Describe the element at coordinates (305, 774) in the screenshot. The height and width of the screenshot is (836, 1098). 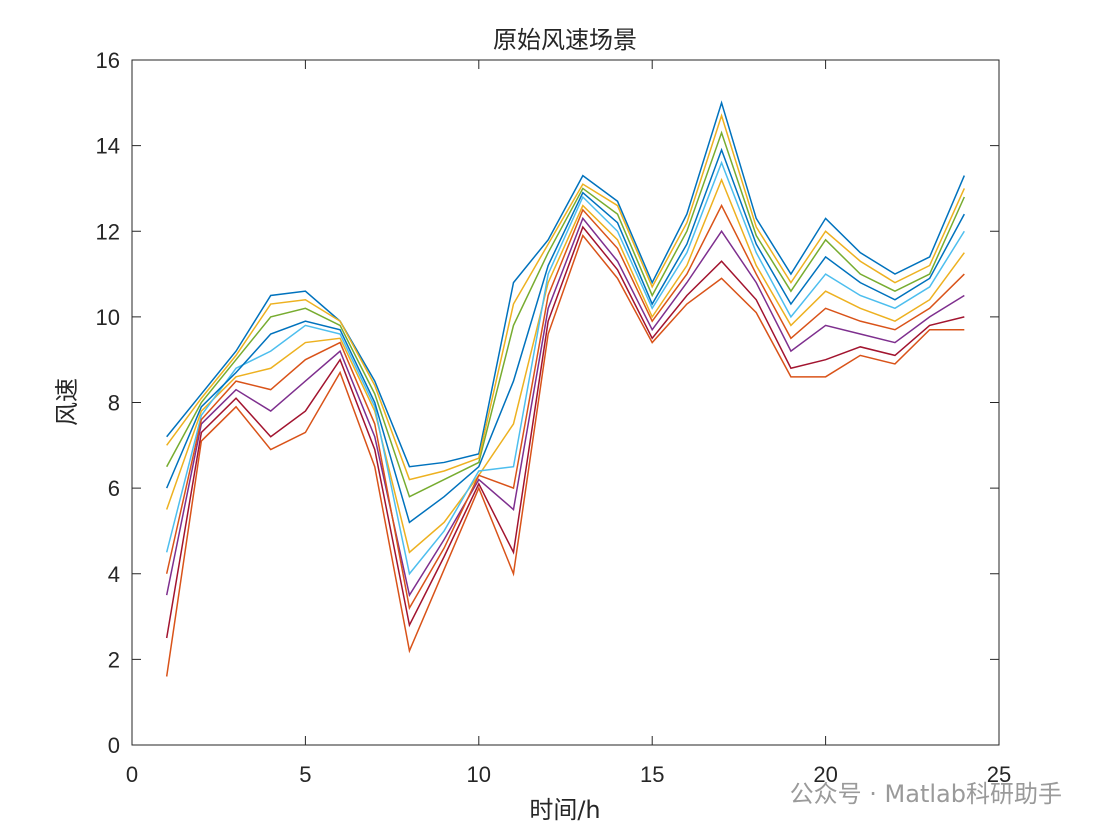
I see `x-tick-label: 5` at that location.